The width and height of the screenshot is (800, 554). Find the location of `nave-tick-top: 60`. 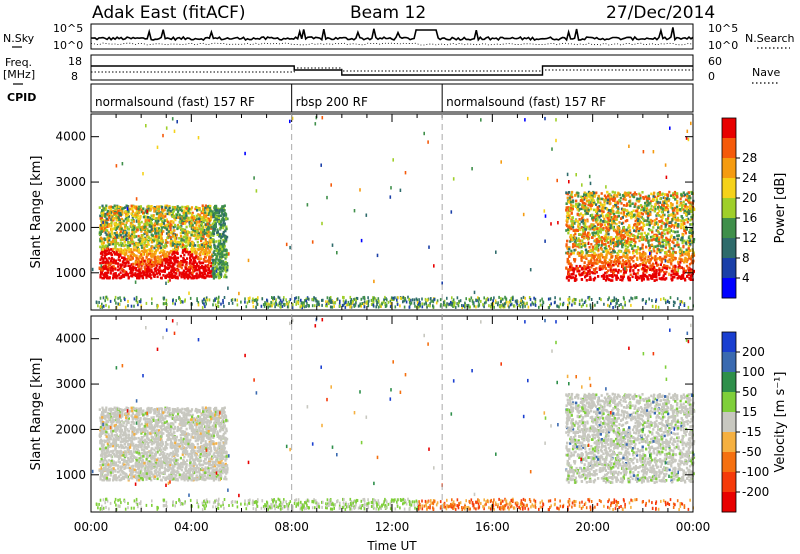

nave-tick-top: 60 is located at coordinates (715, 61).